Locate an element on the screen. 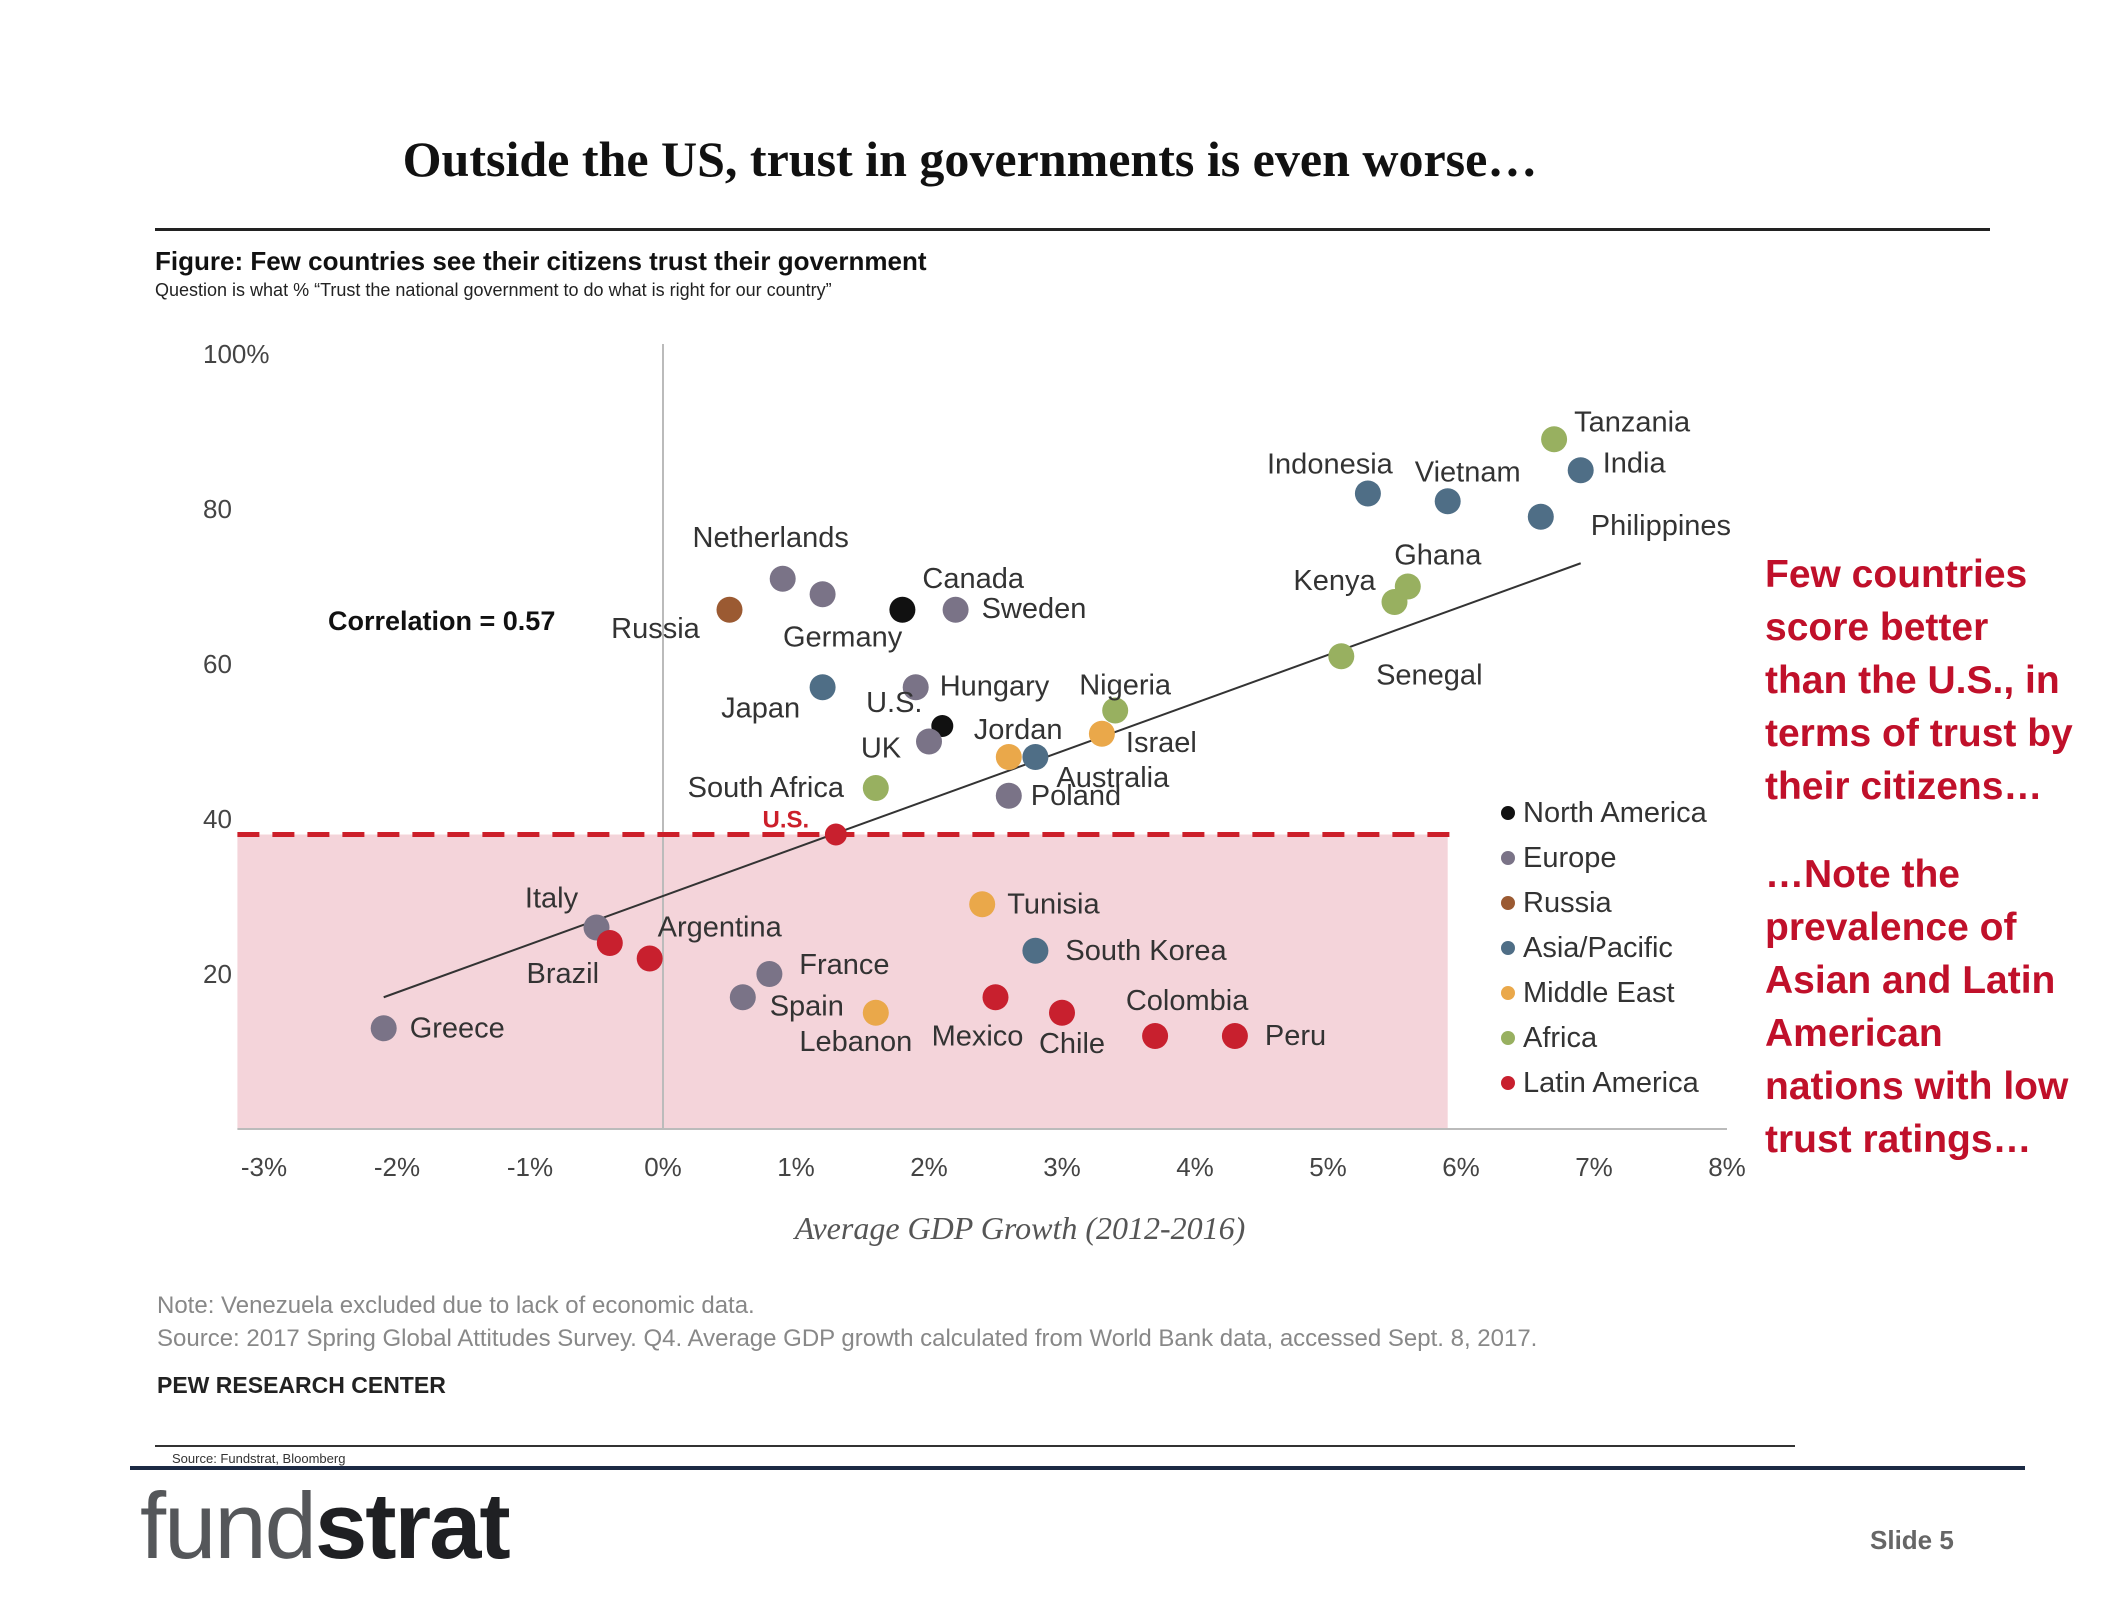 Image resolution: width=2118 pixels, height=1602 pixels. legend-entry: Asia/Pacific is located at coordinates (1598, 948).